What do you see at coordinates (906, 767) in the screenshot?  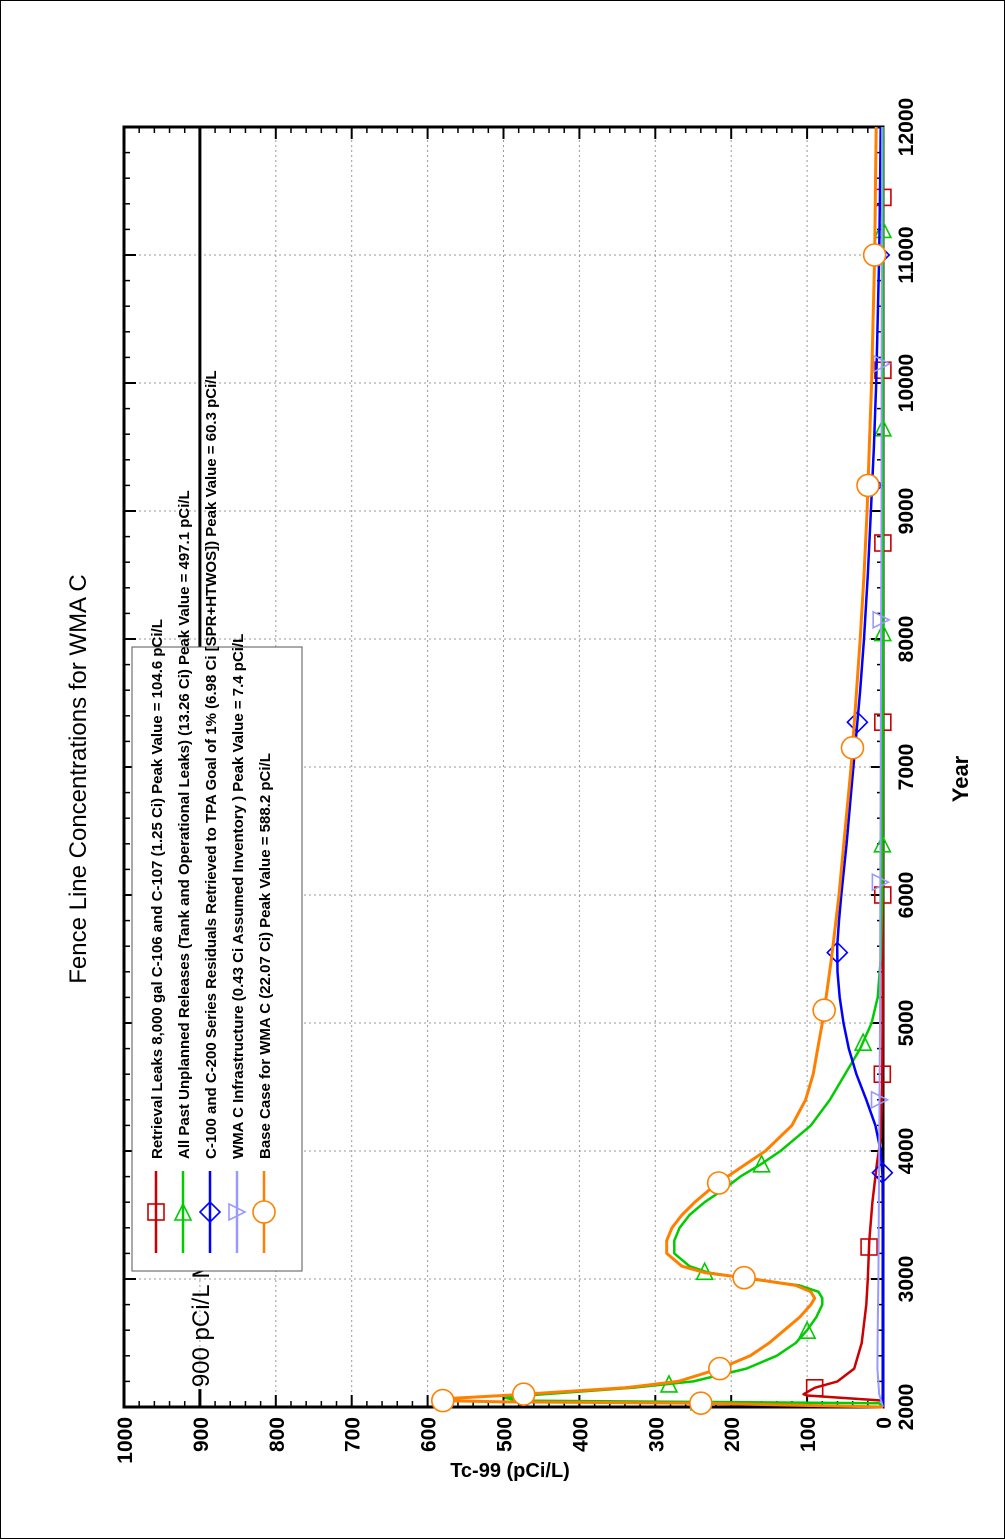 I see `x-tick-label: 7000` at bounding box center [906, 767].